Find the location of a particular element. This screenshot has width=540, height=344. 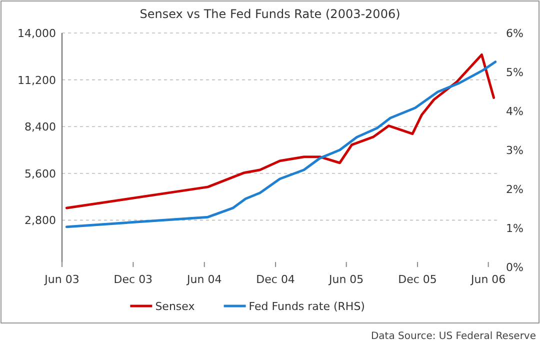

legend-label: Fed Funds rate (RHS) is located at coordinates (306, 306).